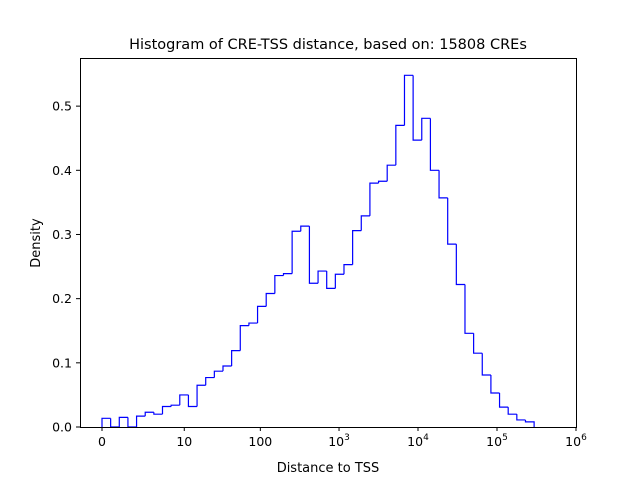 The width and height of the screenshot is (640, 484). I want to click on x-tick-label: 10⁵, so click(497, 441).